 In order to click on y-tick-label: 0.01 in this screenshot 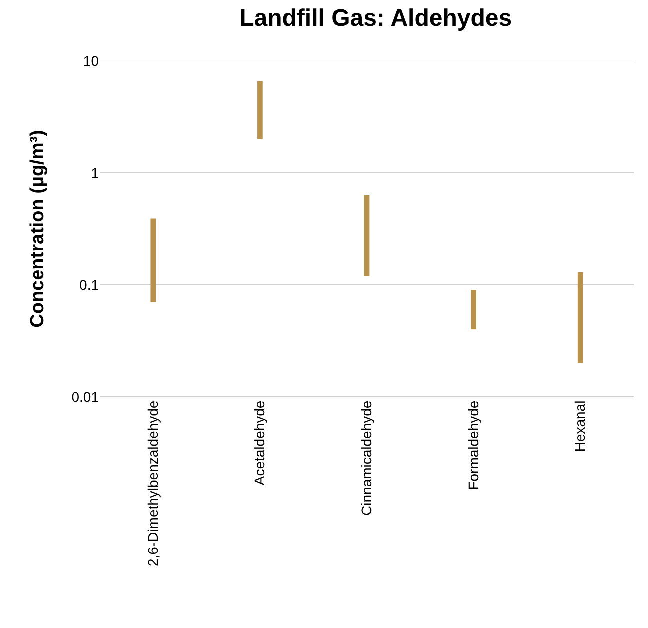, I will do `click(86, 396)`.